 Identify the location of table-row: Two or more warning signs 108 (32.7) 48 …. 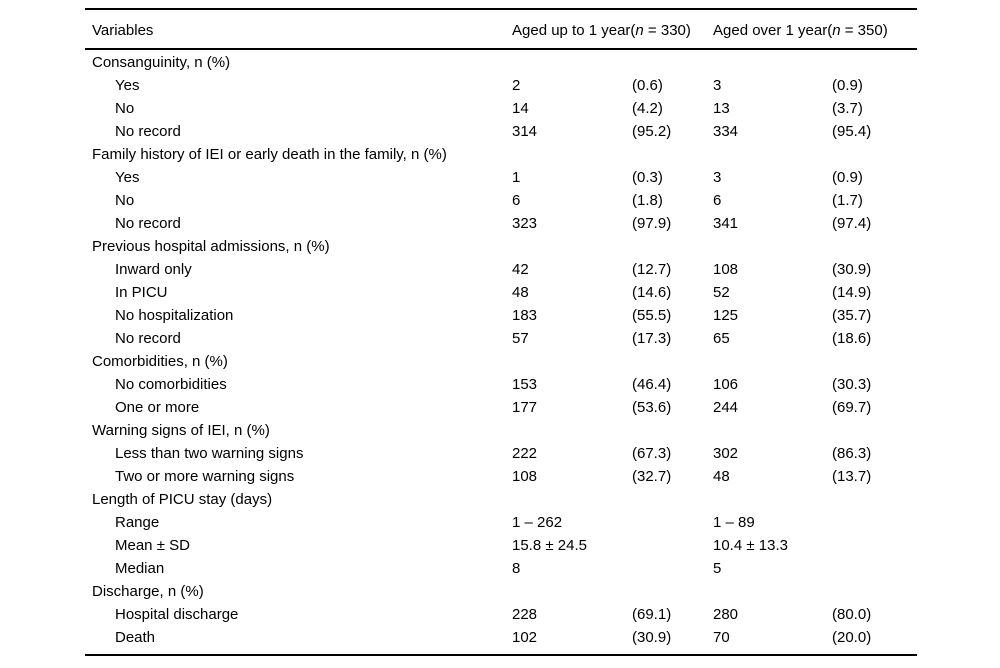
(501, 476).